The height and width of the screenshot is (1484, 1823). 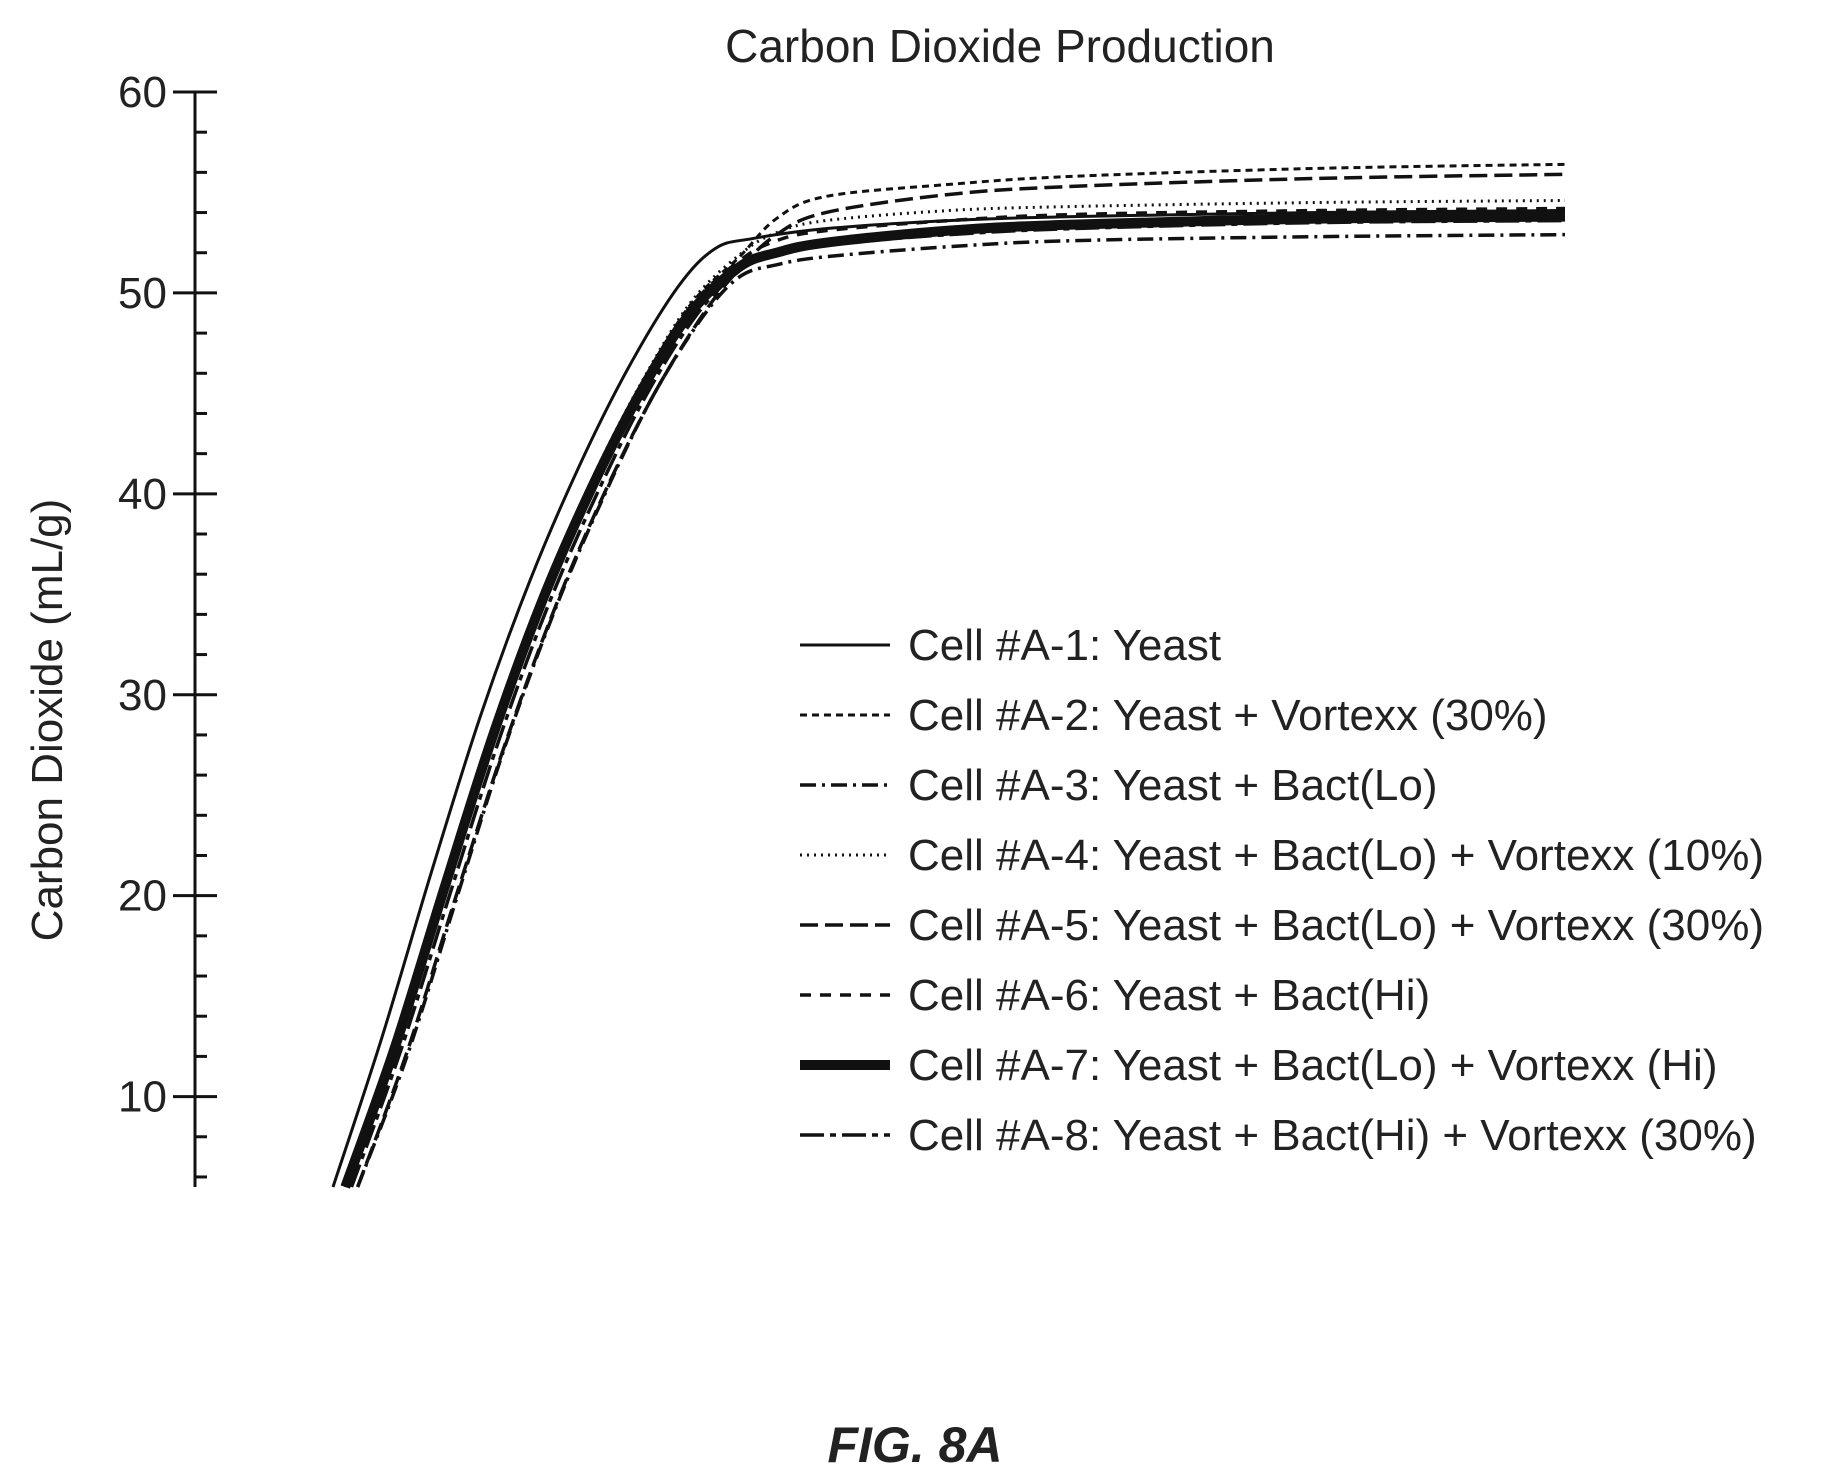 What do you see at coordinates (1228, 715) in the screenshot?
I see `legend-label-2: Cell #A-2: Yeast + Vortexx (30%)` at bounding box center [1228, 715].